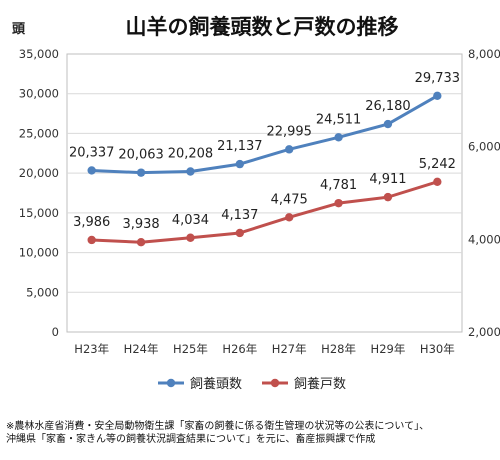 The width and height of the screenshot is (500, 460). I want to click on x-tick-label: H28年, so click(338, 349).